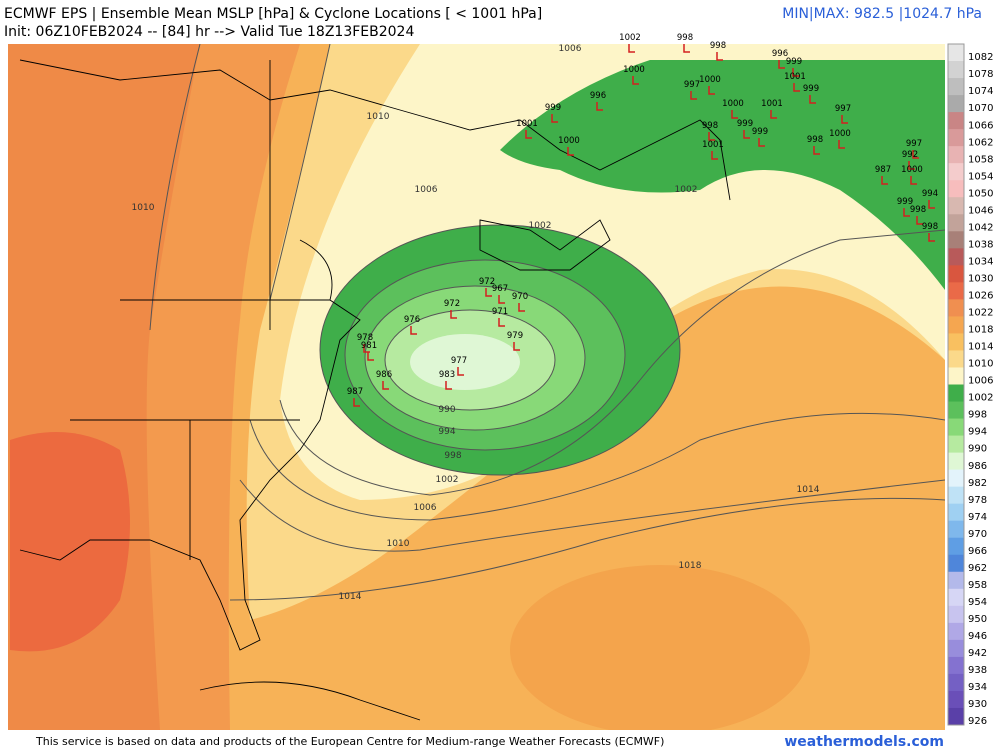  Describe the element at coordinates (977, 687) in the screenshot. I see `colorbar-label: 934` at that location.